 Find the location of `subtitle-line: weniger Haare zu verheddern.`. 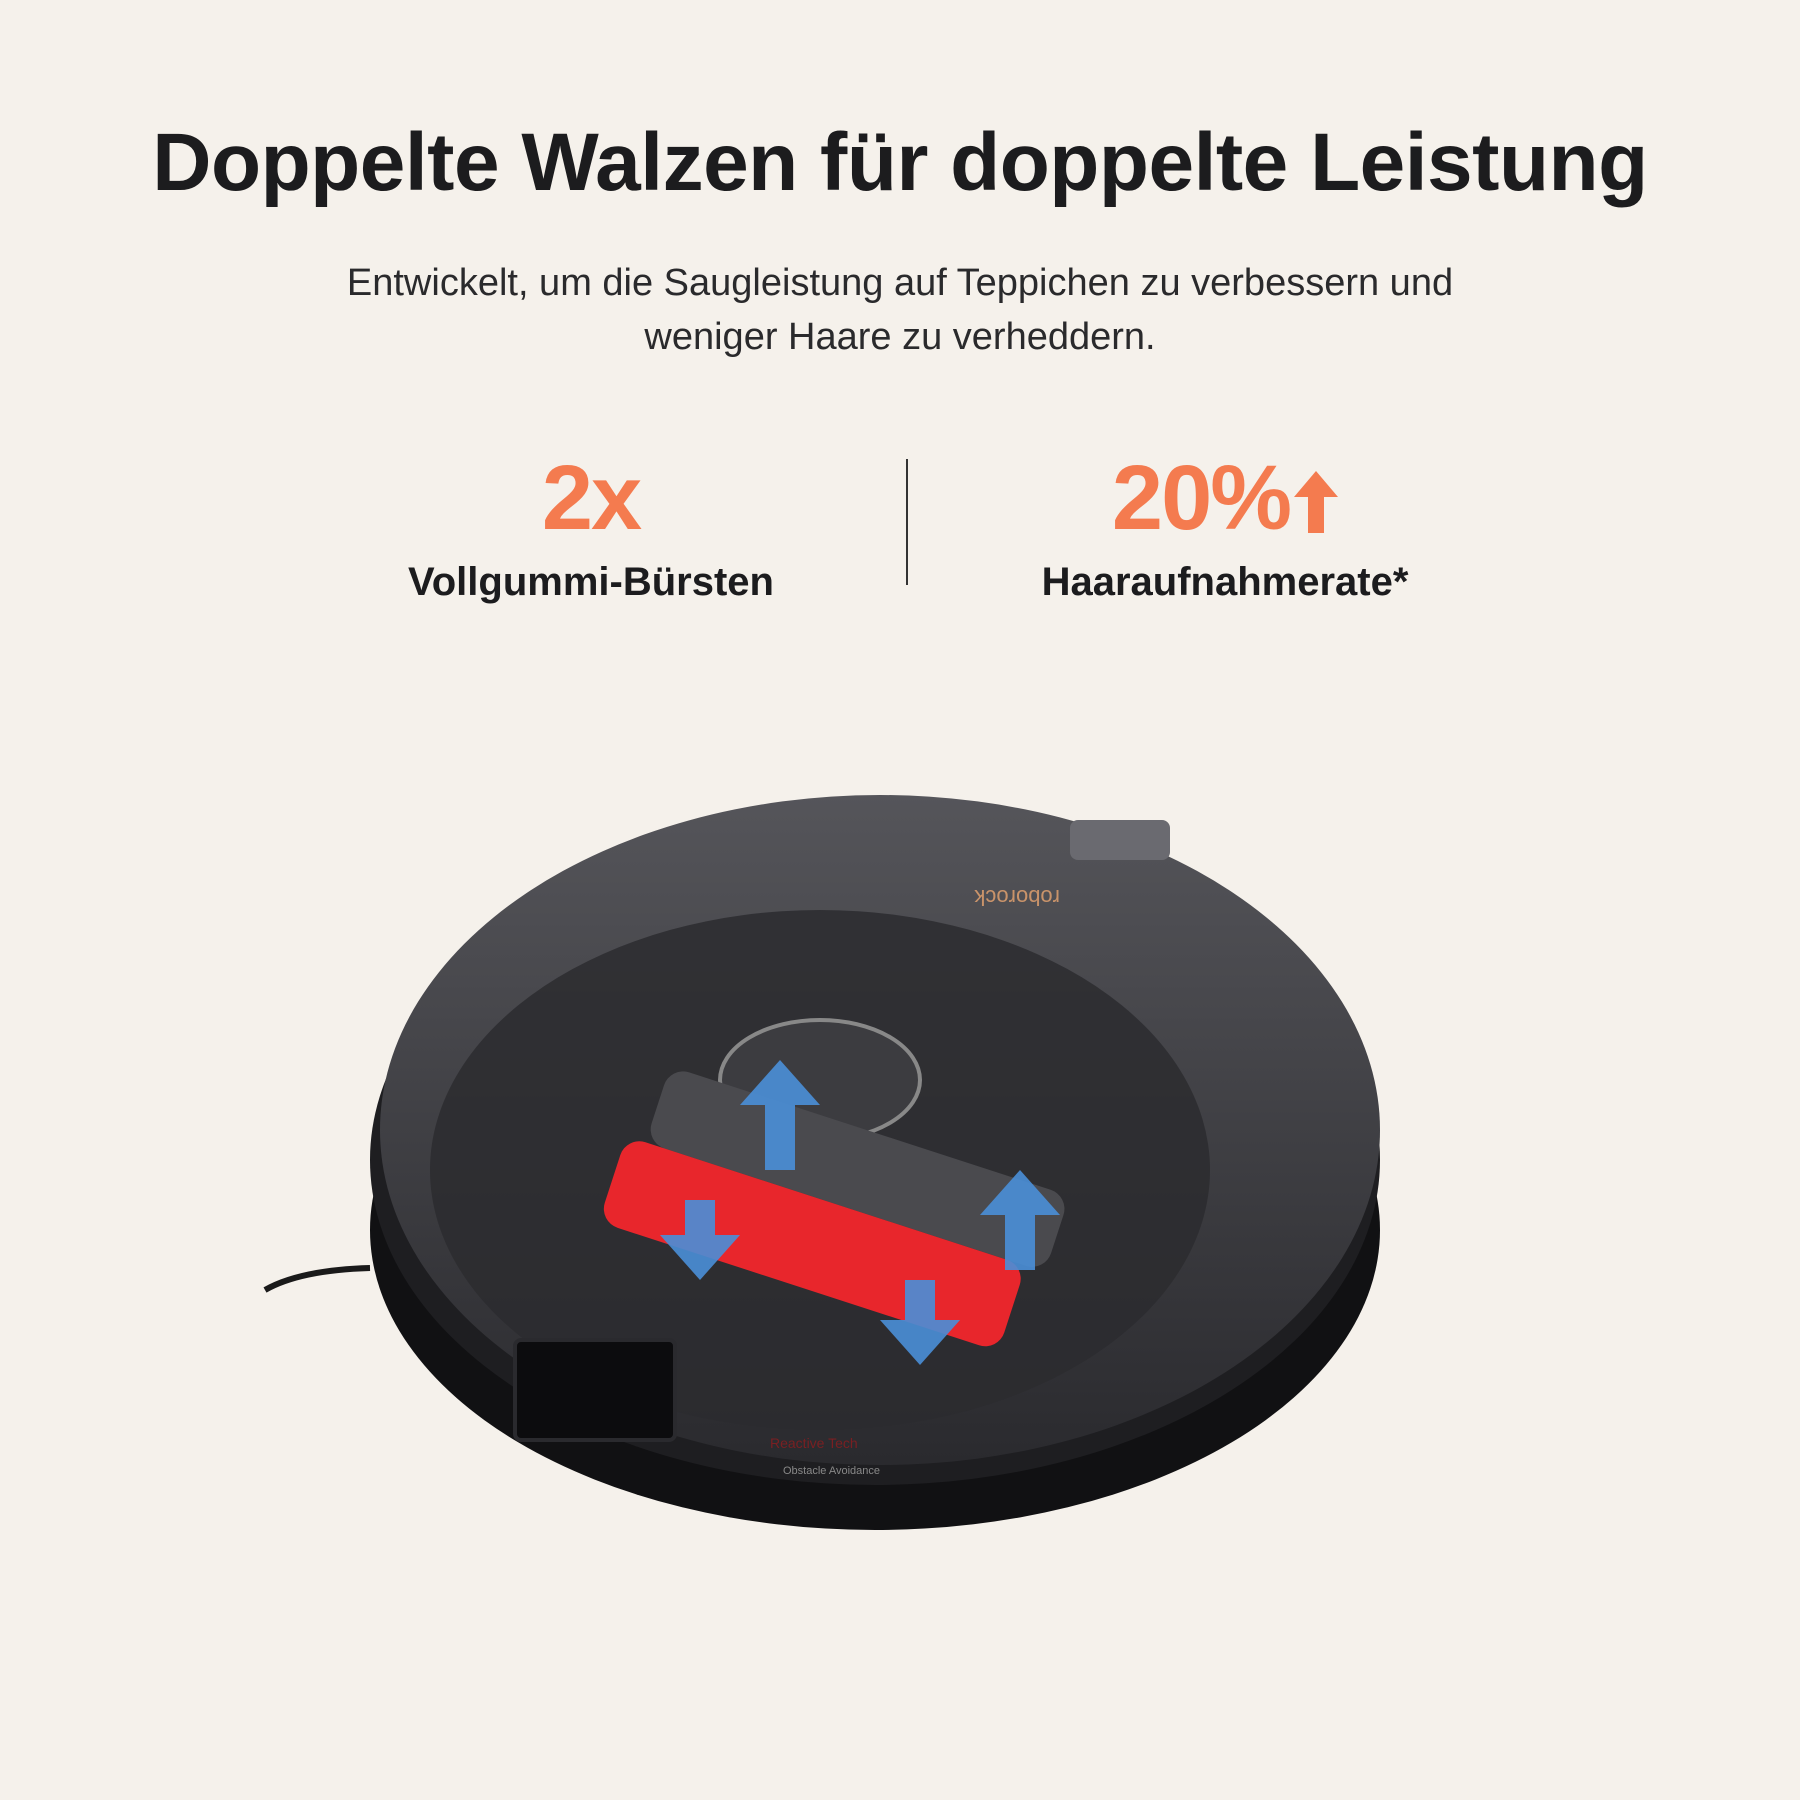

subtitle-line: weniger Haare zu verheddern. is located at coordinates (900, 337).